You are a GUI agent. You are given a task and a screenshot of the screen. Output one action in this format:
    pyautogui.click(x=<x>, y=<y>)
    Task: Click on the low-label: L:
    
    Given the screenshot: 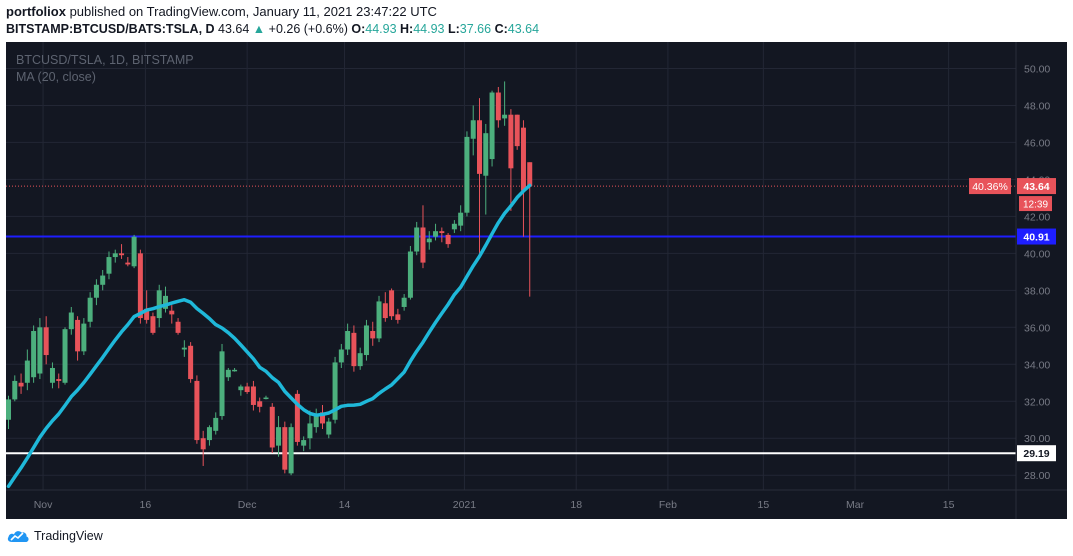 What is the action you would take?
    pyautogui.click(x=453, y=29)
    